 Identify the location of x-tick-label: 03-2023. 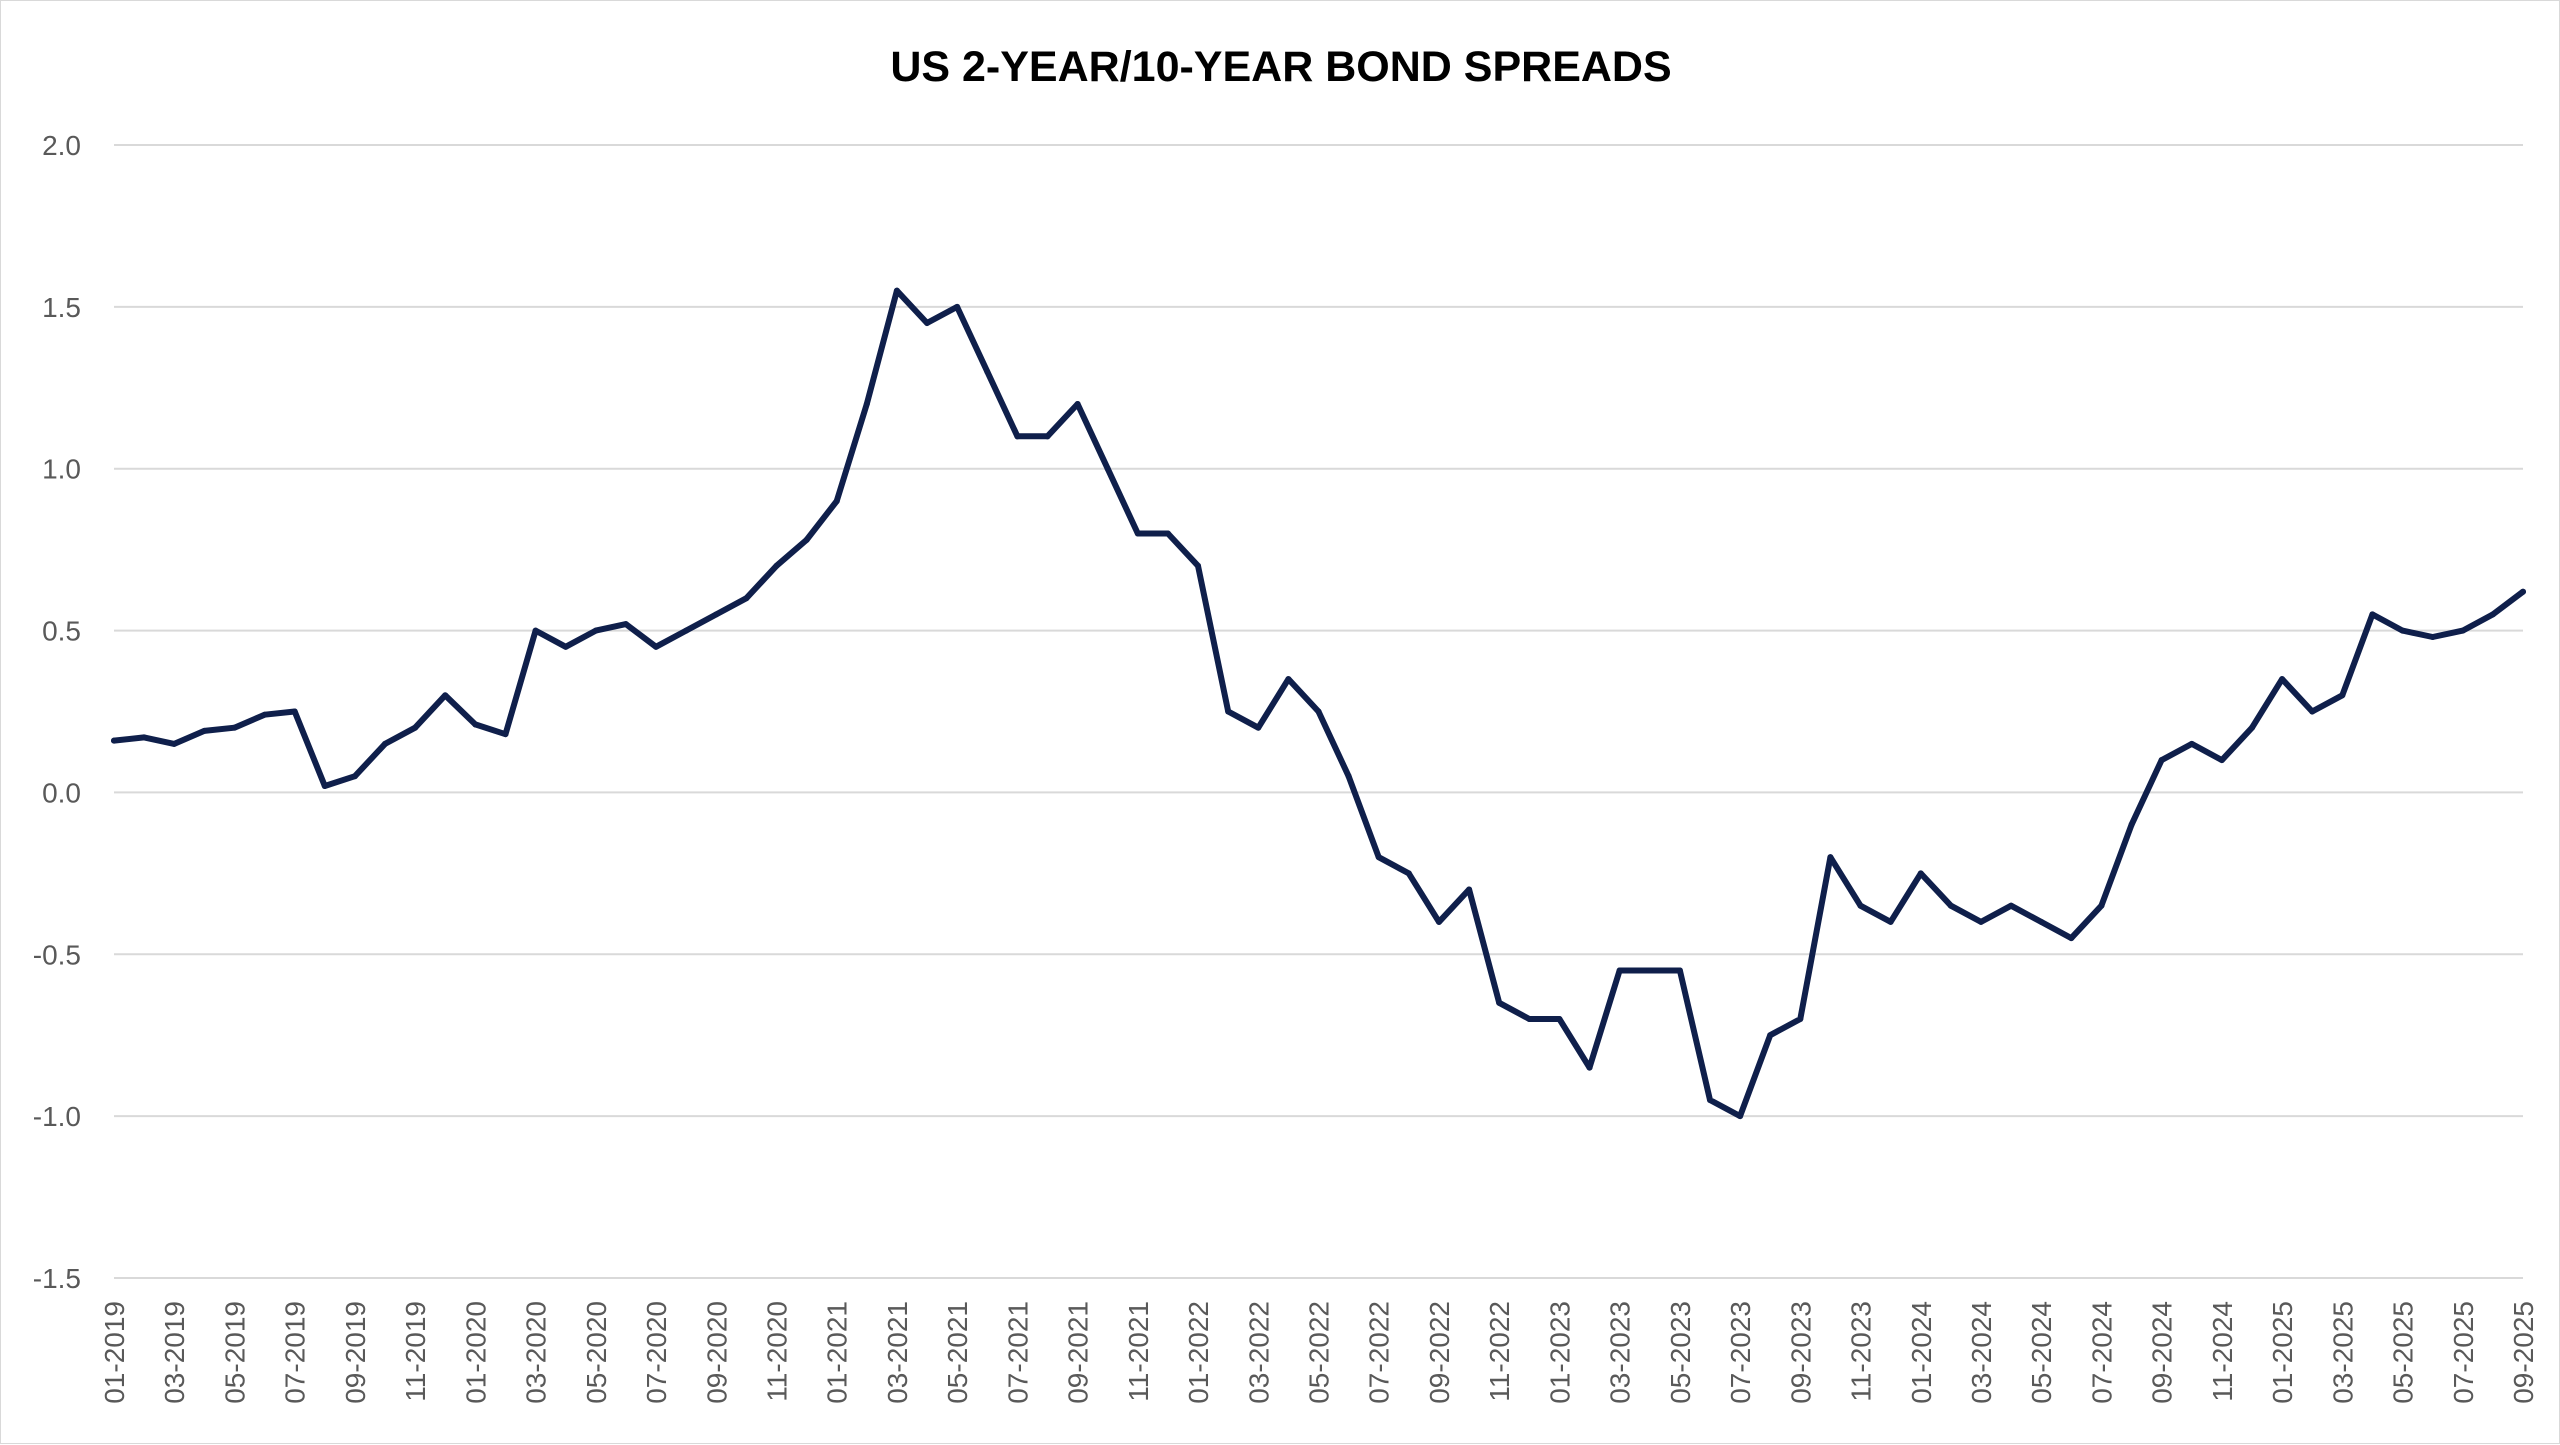
(1620, 1352).